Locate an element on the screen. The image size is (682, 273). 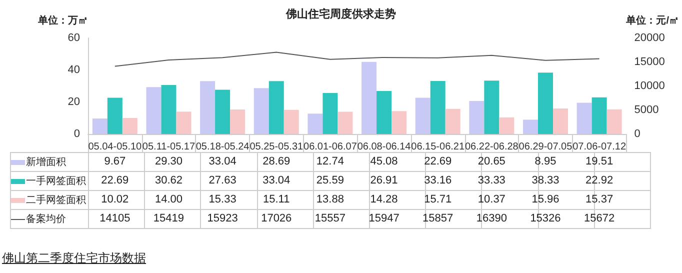
data-label: 10.37 is located at coordinates (492, 200).